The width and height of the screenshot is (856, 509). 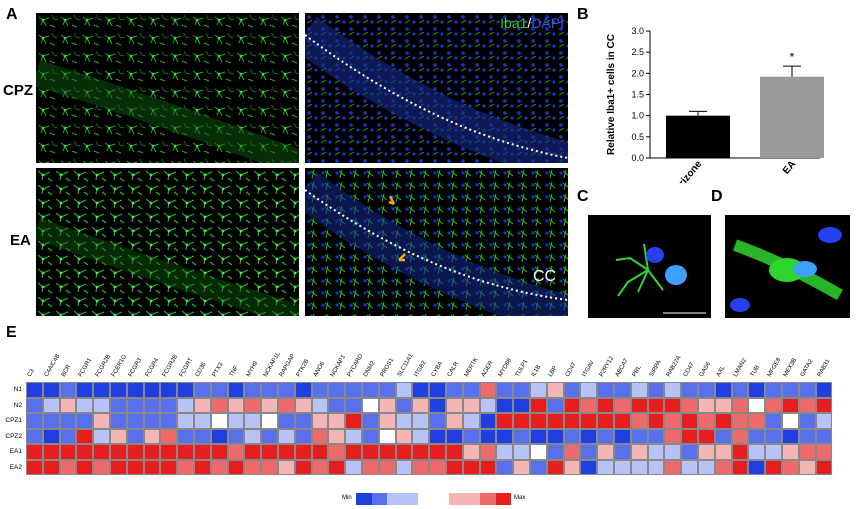 What do you see at coordinates (514, 23) in the screenshot?
I see `legend-iba1: Iba1` at bounding box center [514, 23].